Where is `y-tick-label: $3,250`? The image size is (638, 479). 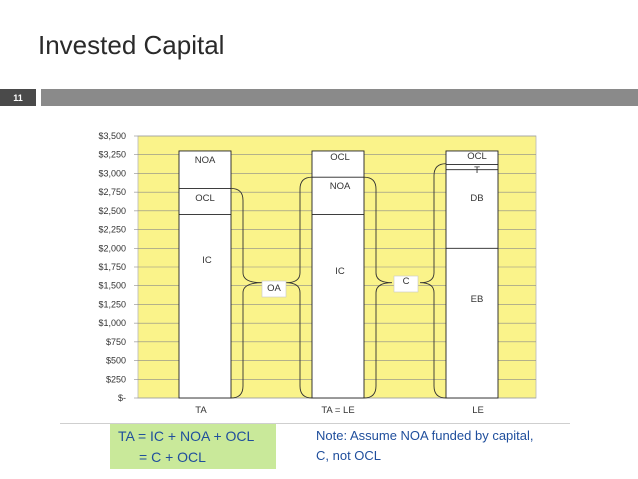 y-tick-label: $3,250 is located at coordinates (112, 155).